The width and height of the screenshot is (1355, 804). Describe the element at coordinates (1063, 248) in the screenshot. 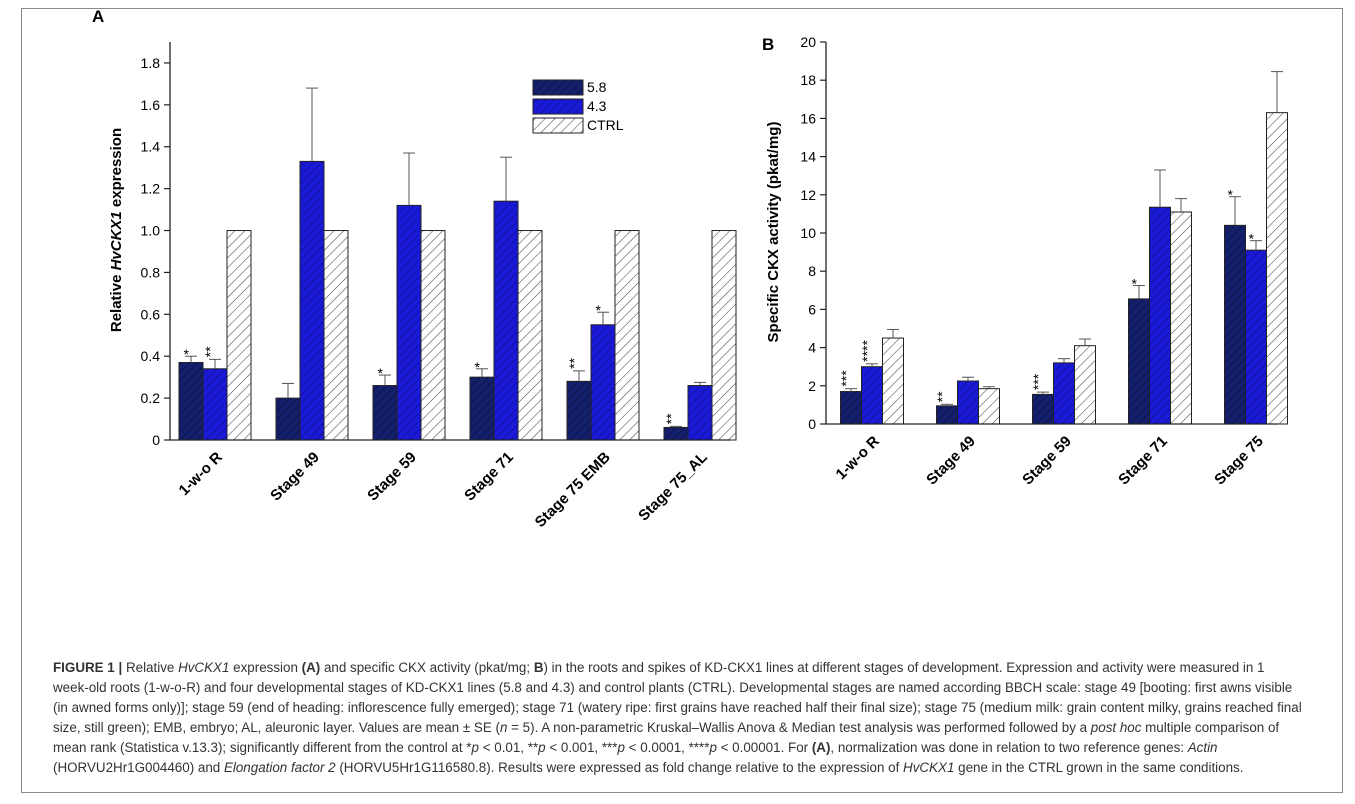

I see `panel-b-bars: ***************` at that location.